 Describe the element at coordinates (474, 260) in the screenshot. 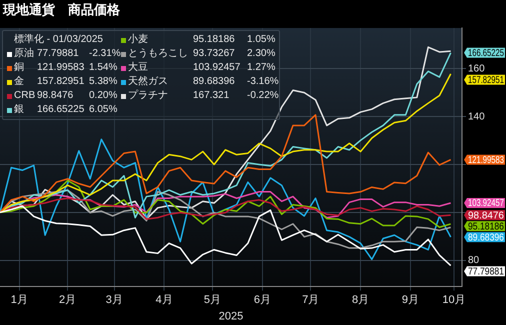

I see `y-tick-label: 80` at that location.